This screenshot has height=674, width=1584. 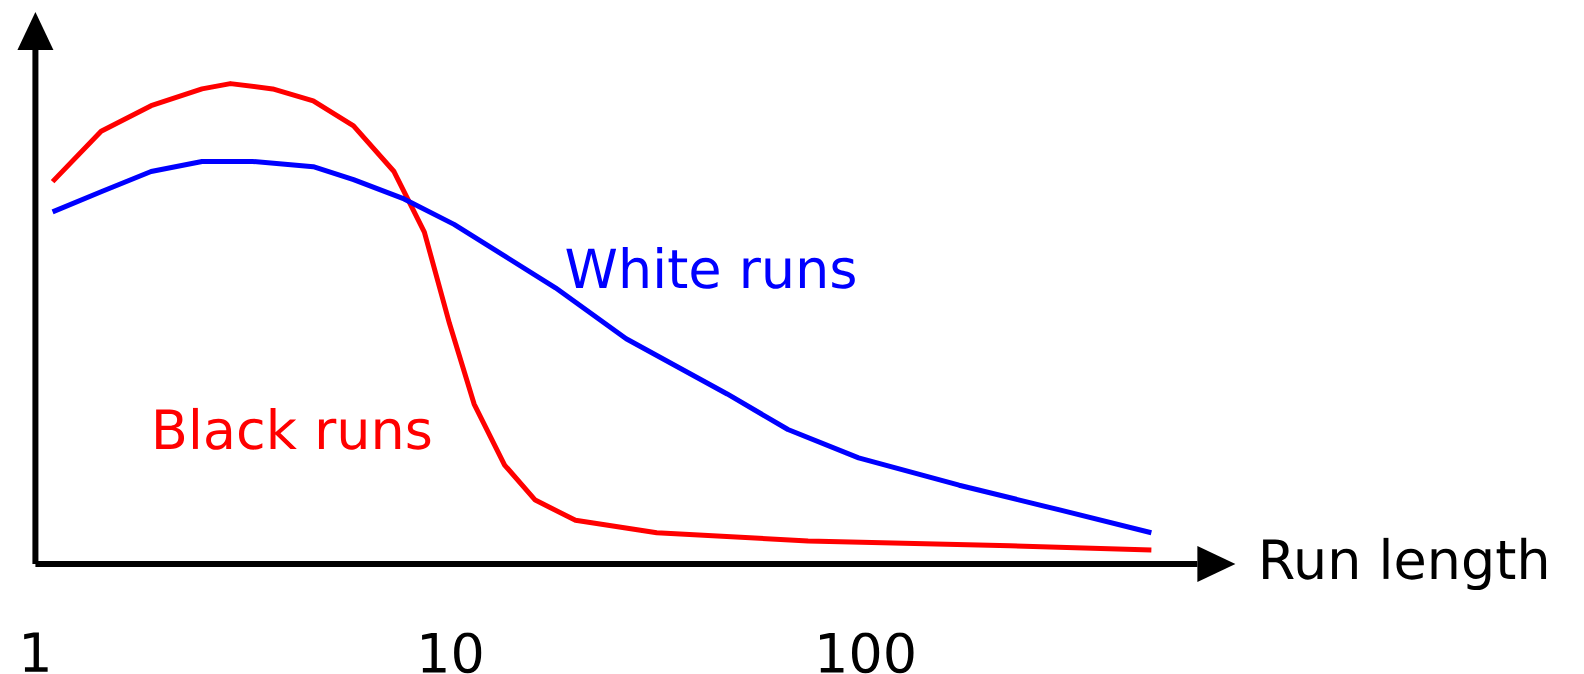 I want to click on series-label: Black runs, so click(x=293, y=428).